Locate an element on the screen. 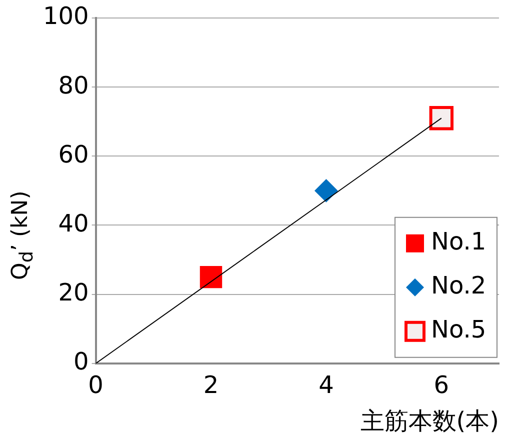 The image size is (517, 441). x-tick-label: 6 is located at coordinates (442, 385).